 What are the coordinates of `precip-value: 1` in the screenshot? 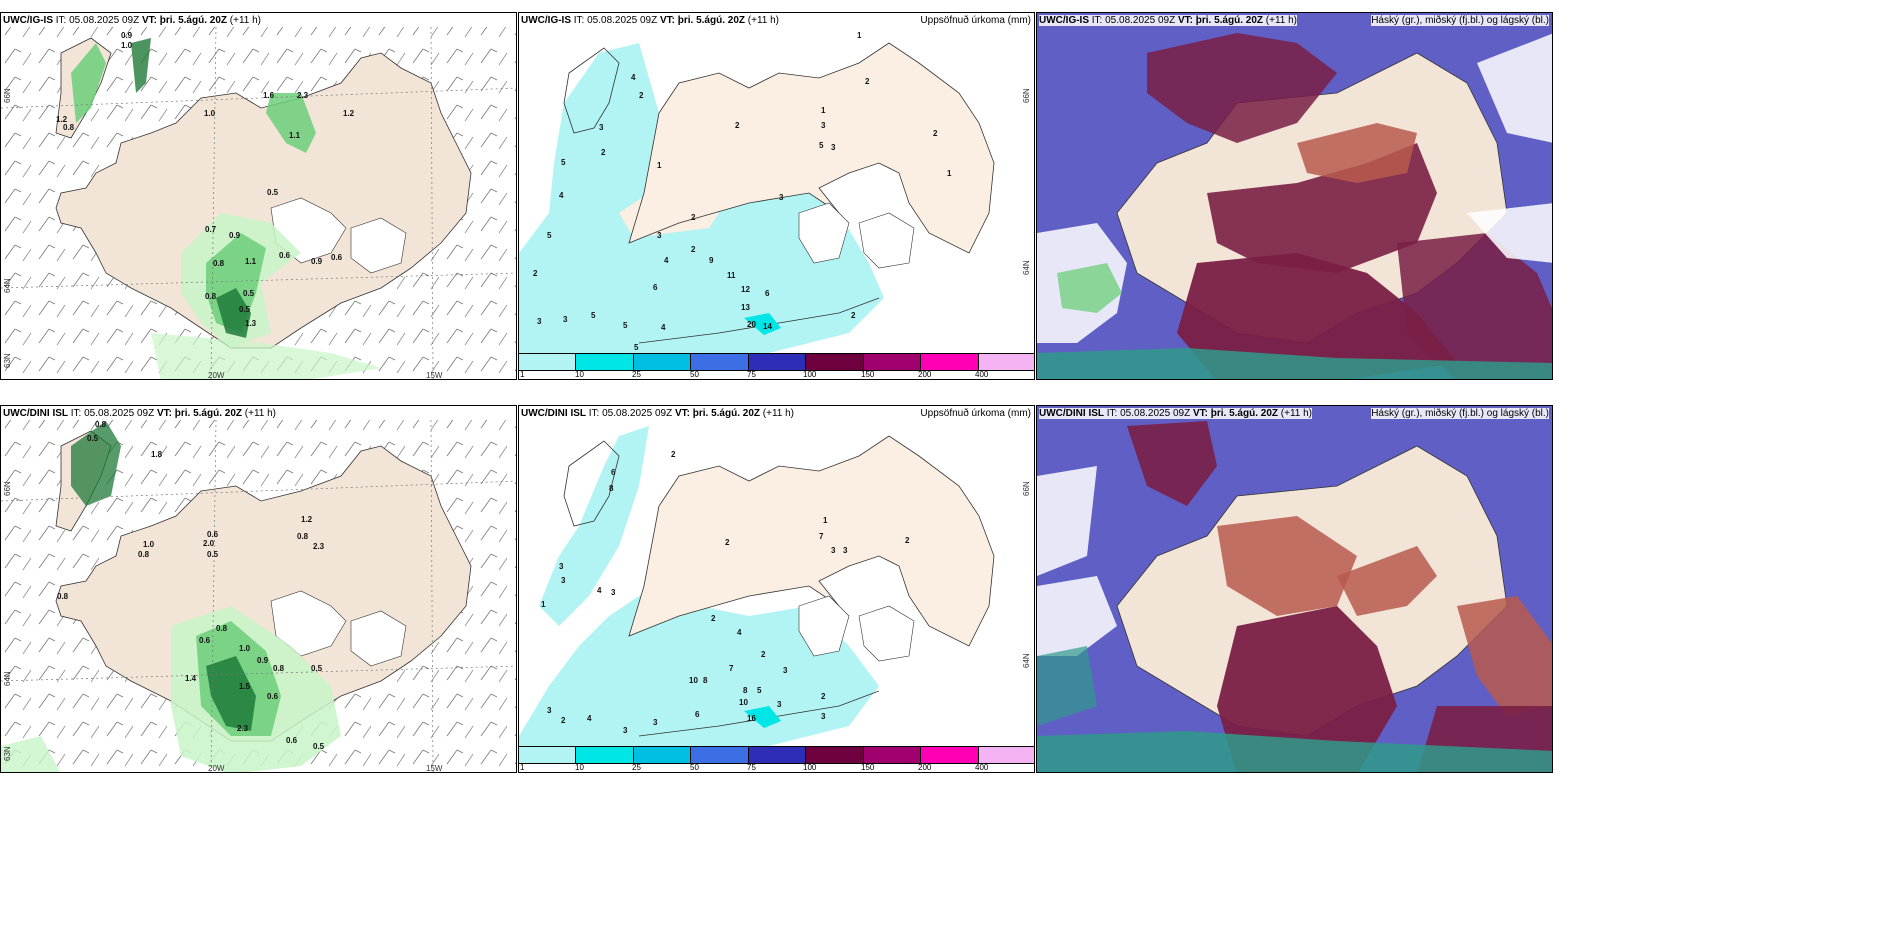 It's located at (825, 520).